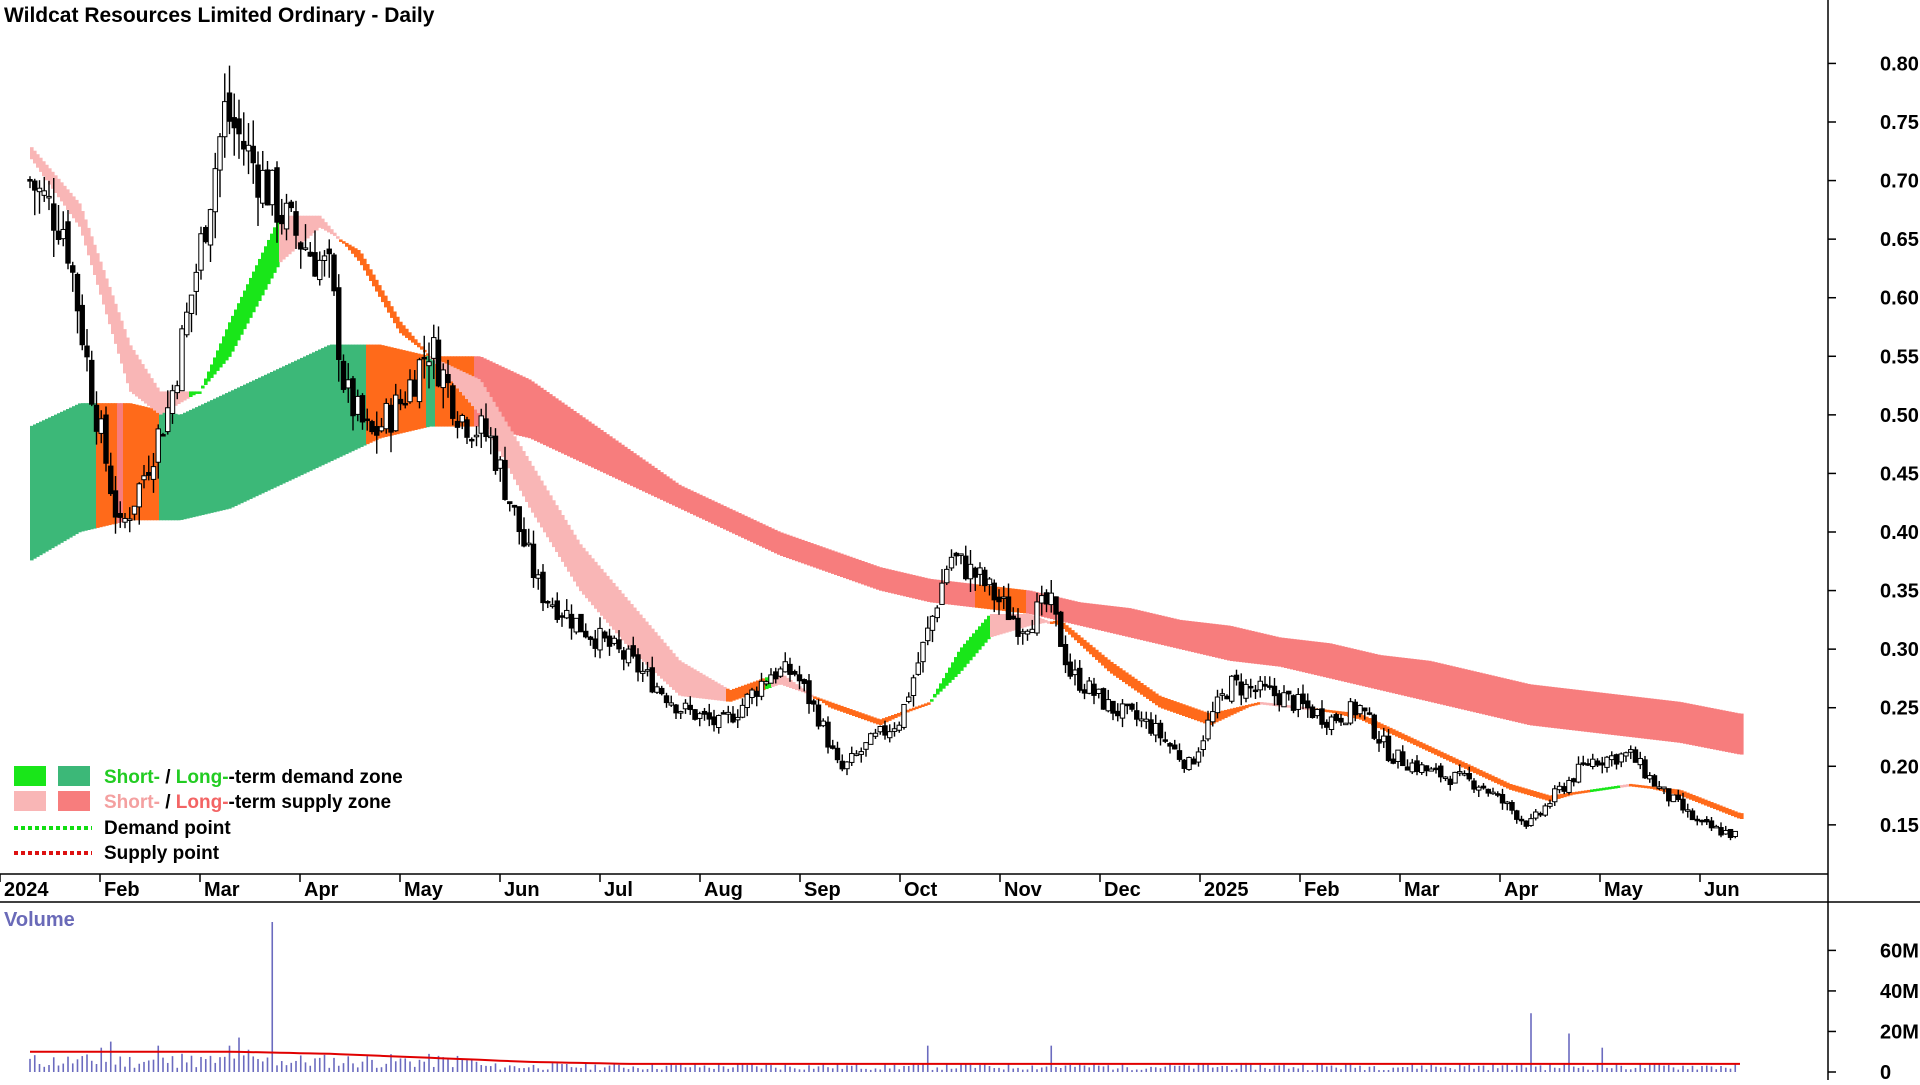 The image size is (1920, 1085). I want to click on date-tick-label: 2025, so click(1226, 890).